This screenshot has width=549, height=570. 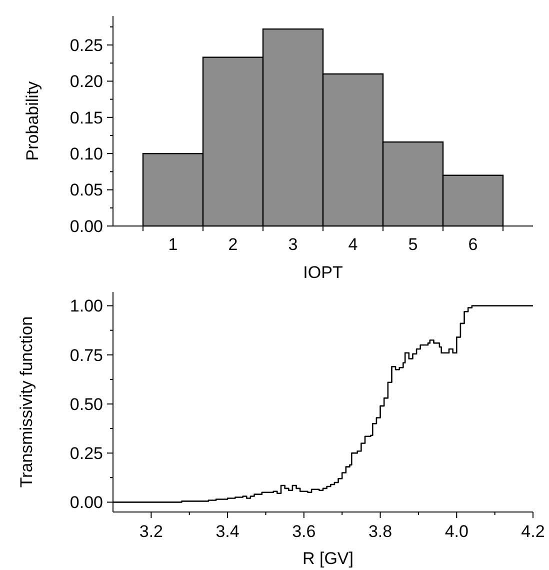 I want to click on y-tick-label: 0.05, so click(x=86, y=190).